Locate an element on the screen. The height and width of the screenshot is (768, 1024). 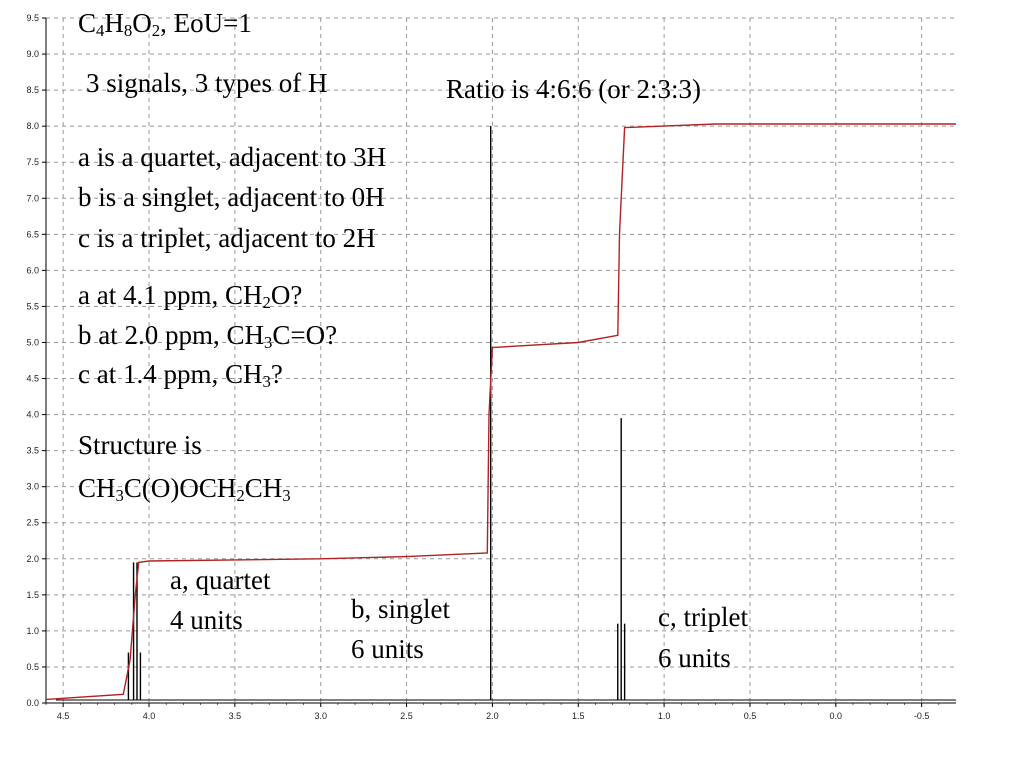
shift-a: a at 4.1 ppm, CH2O? is located at coordinates (190, 296).